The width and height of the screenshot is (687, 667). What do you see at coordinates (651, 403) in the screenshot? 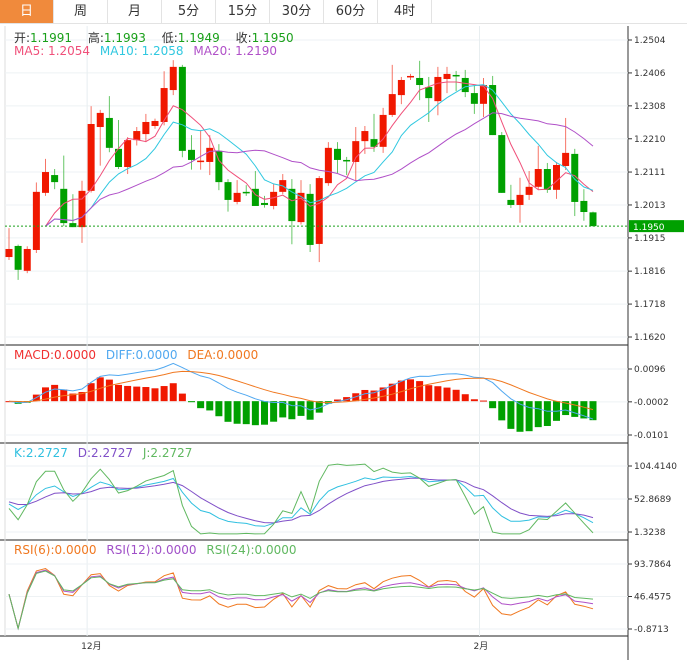
I see `macd-tick-label: -0.0002` at bounding box center [651, 403].